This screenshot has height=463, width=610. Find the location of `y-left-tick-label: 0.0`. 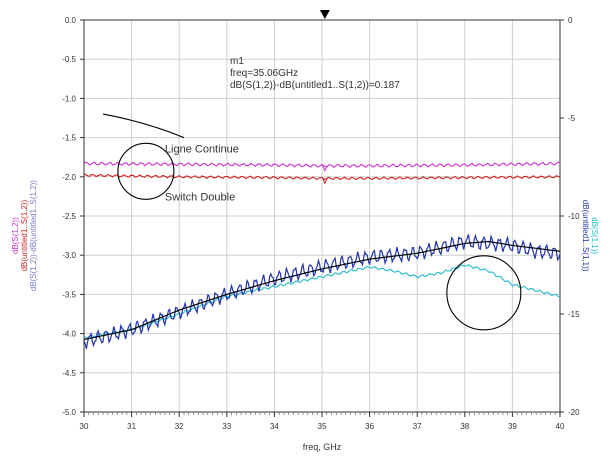

y-left-tick-label: 0.0 is located at coordinates (71, 20).